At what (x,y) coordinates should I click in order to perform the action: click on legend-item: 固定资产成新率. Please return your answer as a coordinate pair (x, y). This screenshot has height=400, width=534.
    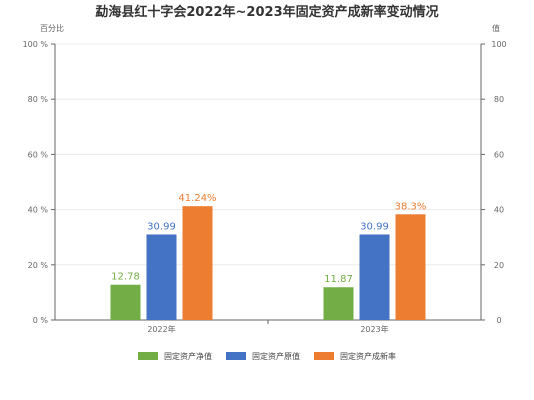
    Looking at the image, I should click on (355, 356).